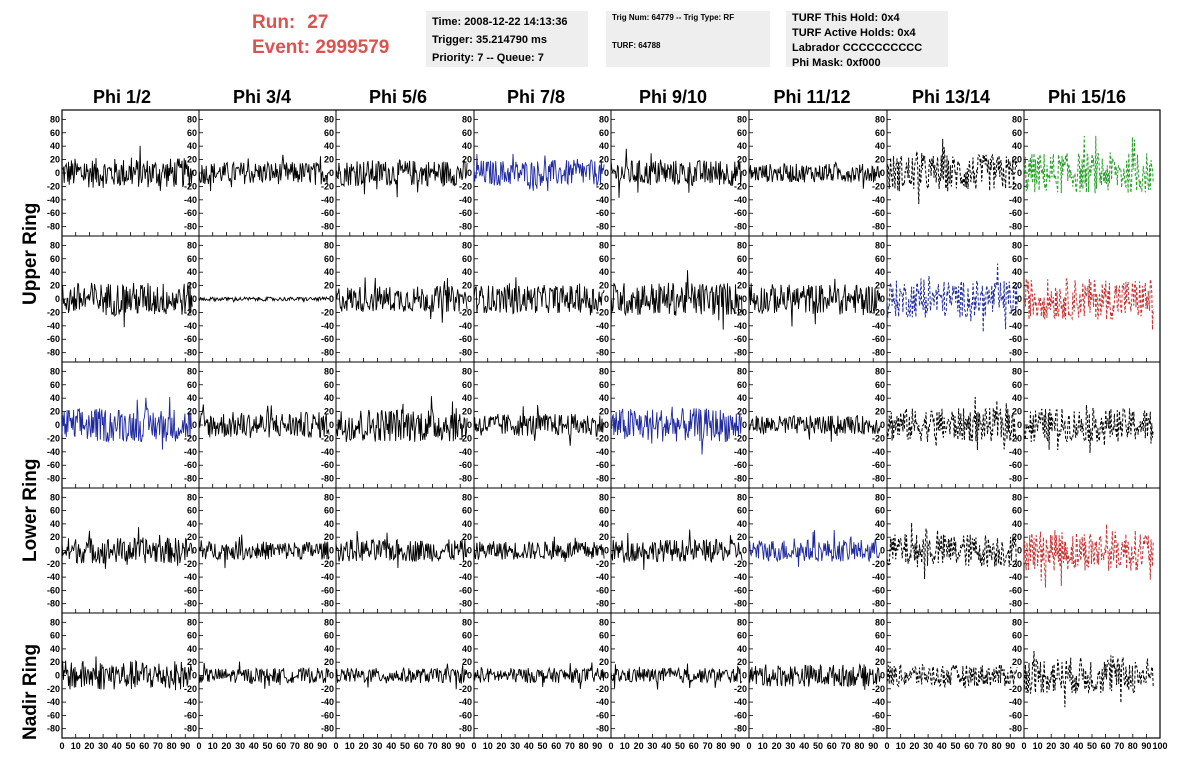 The width and height of the screenshot is (1196, 772). What do you see at coordinates (122, 97) in the screenshot?
I see `col-title: Phi 1/2` at bounding box center [122, 97].